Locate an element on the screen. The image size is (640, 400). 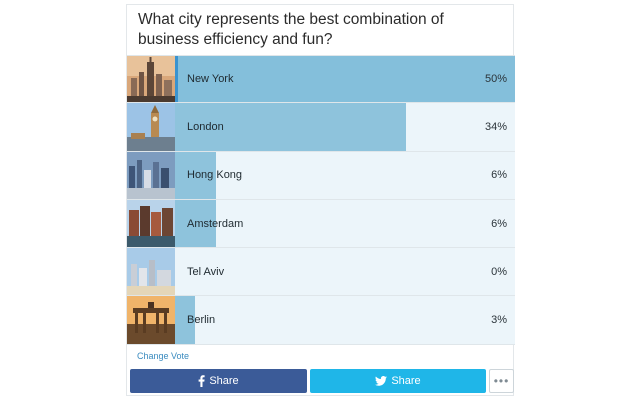
poll-option-berlin: Berlin 3% is located at coordinates (321, 320).